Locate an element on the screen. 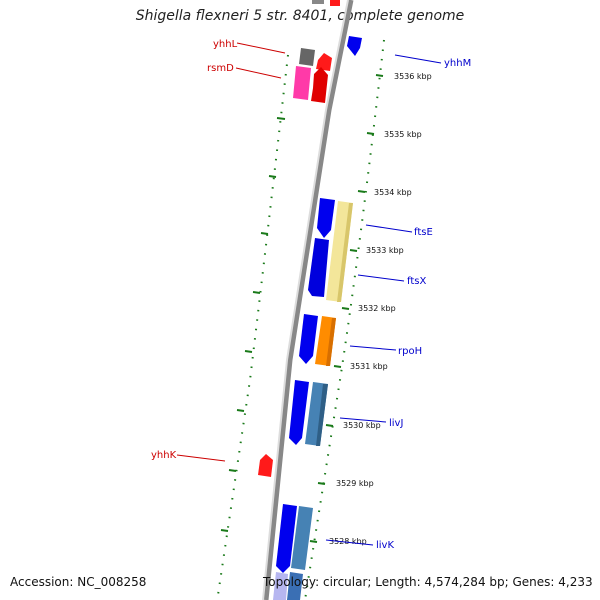 The height and width of the screenshot is (600, 600). gene-livK-blue is located at coordinates (286, 538).